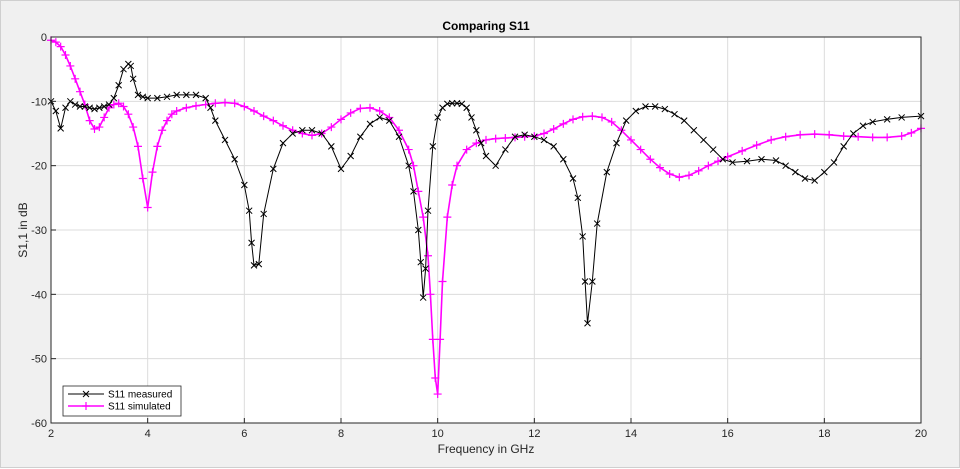  Describe the element at coordinates (44, 38) in the screenshot. I see `y-tick-label: 0` at that location.